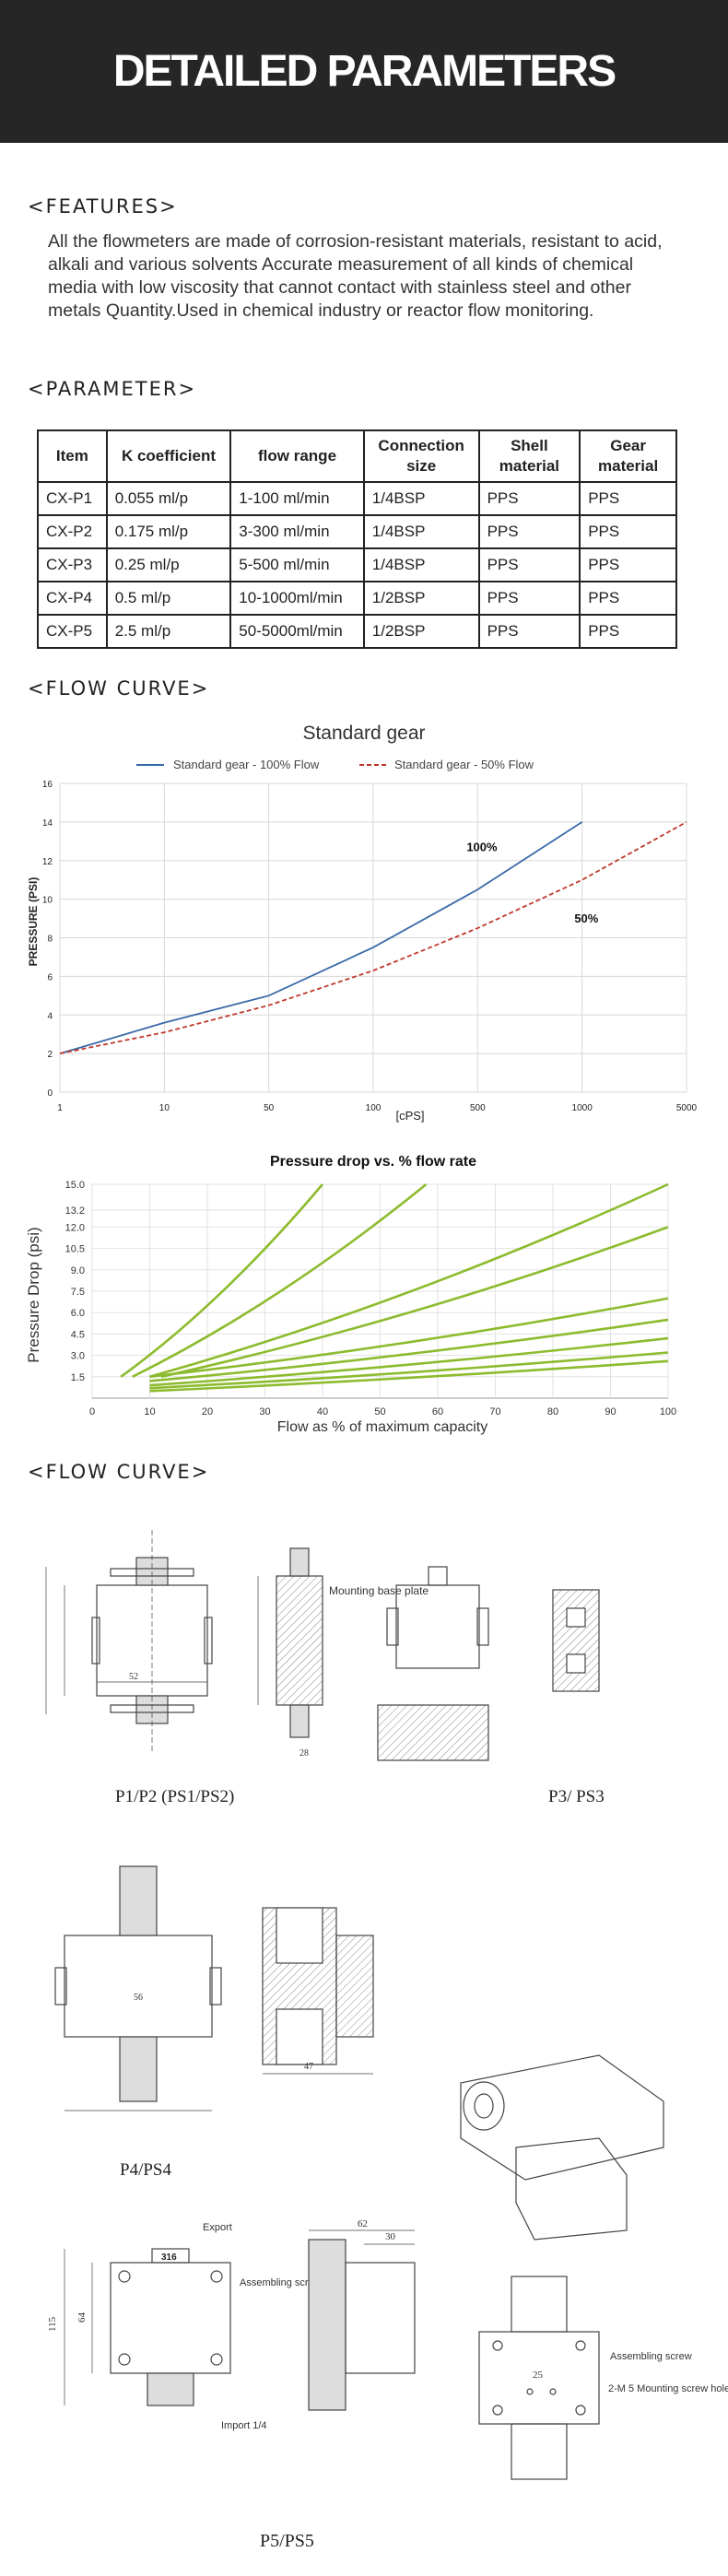 The height and width of the screenshot is (2576, 728). What do you see at coordinates (357, 564) in the screenshot?
I see `table-row: CX-P3 0.25 ml/p 5-500 ml/min 1/4BSP PPS PPS` at bounding box center [357, 564].